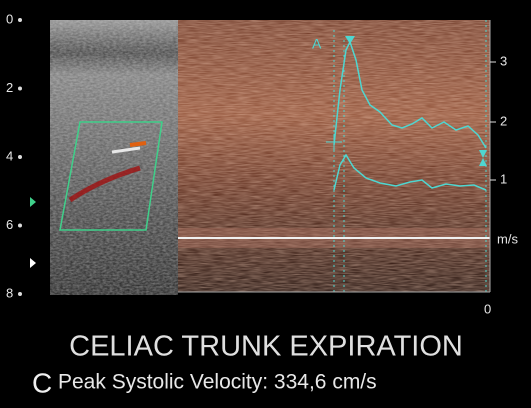 This screenshot has height=408, width=531. I want to click on velocity-scale: 3 2 1 m/s 0, so click(501, 184).